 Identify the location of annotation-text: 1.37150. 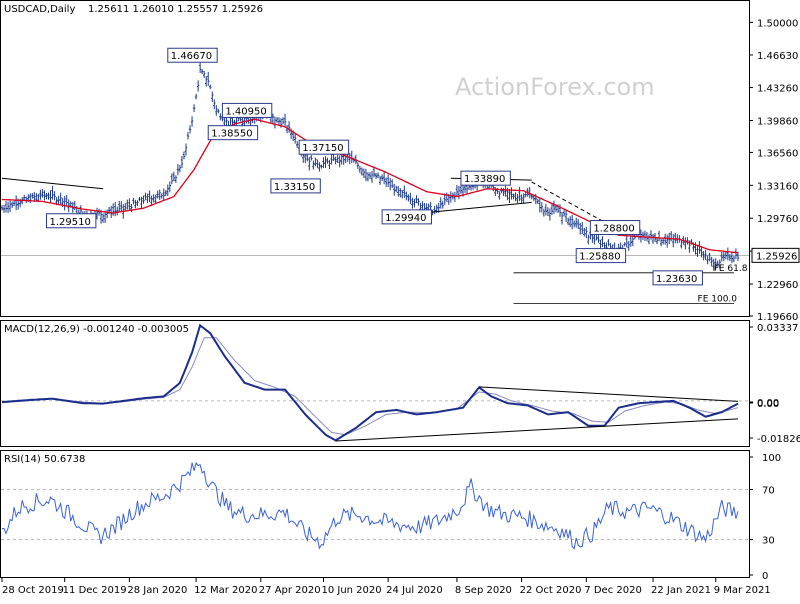
(322, 148).